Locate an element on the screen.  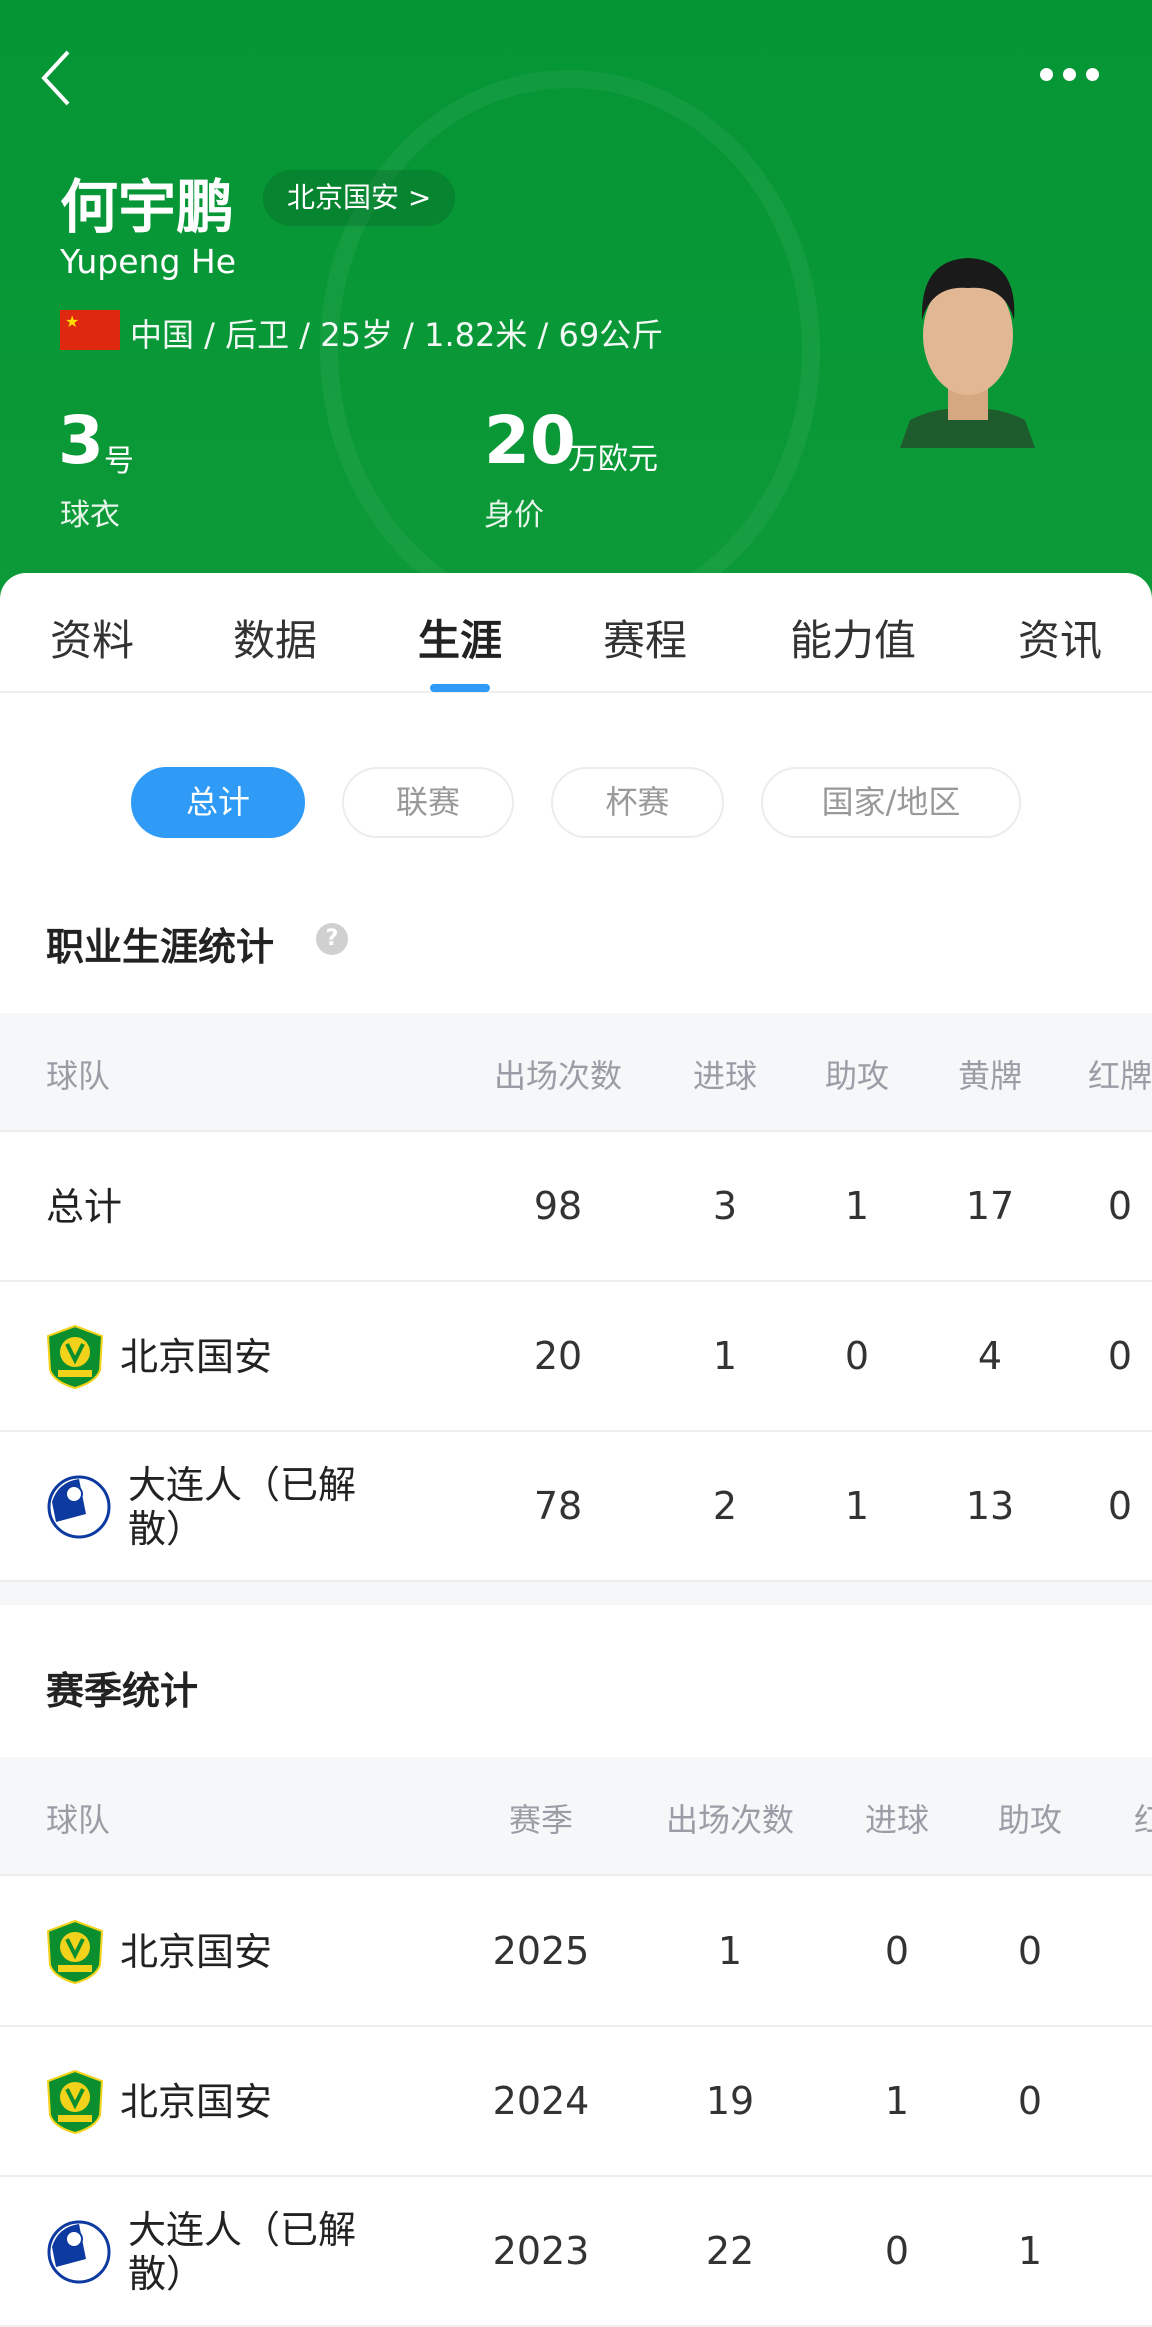
table-row: 总计 98 3 1 17 0 is located at coordinates (576, 1207).